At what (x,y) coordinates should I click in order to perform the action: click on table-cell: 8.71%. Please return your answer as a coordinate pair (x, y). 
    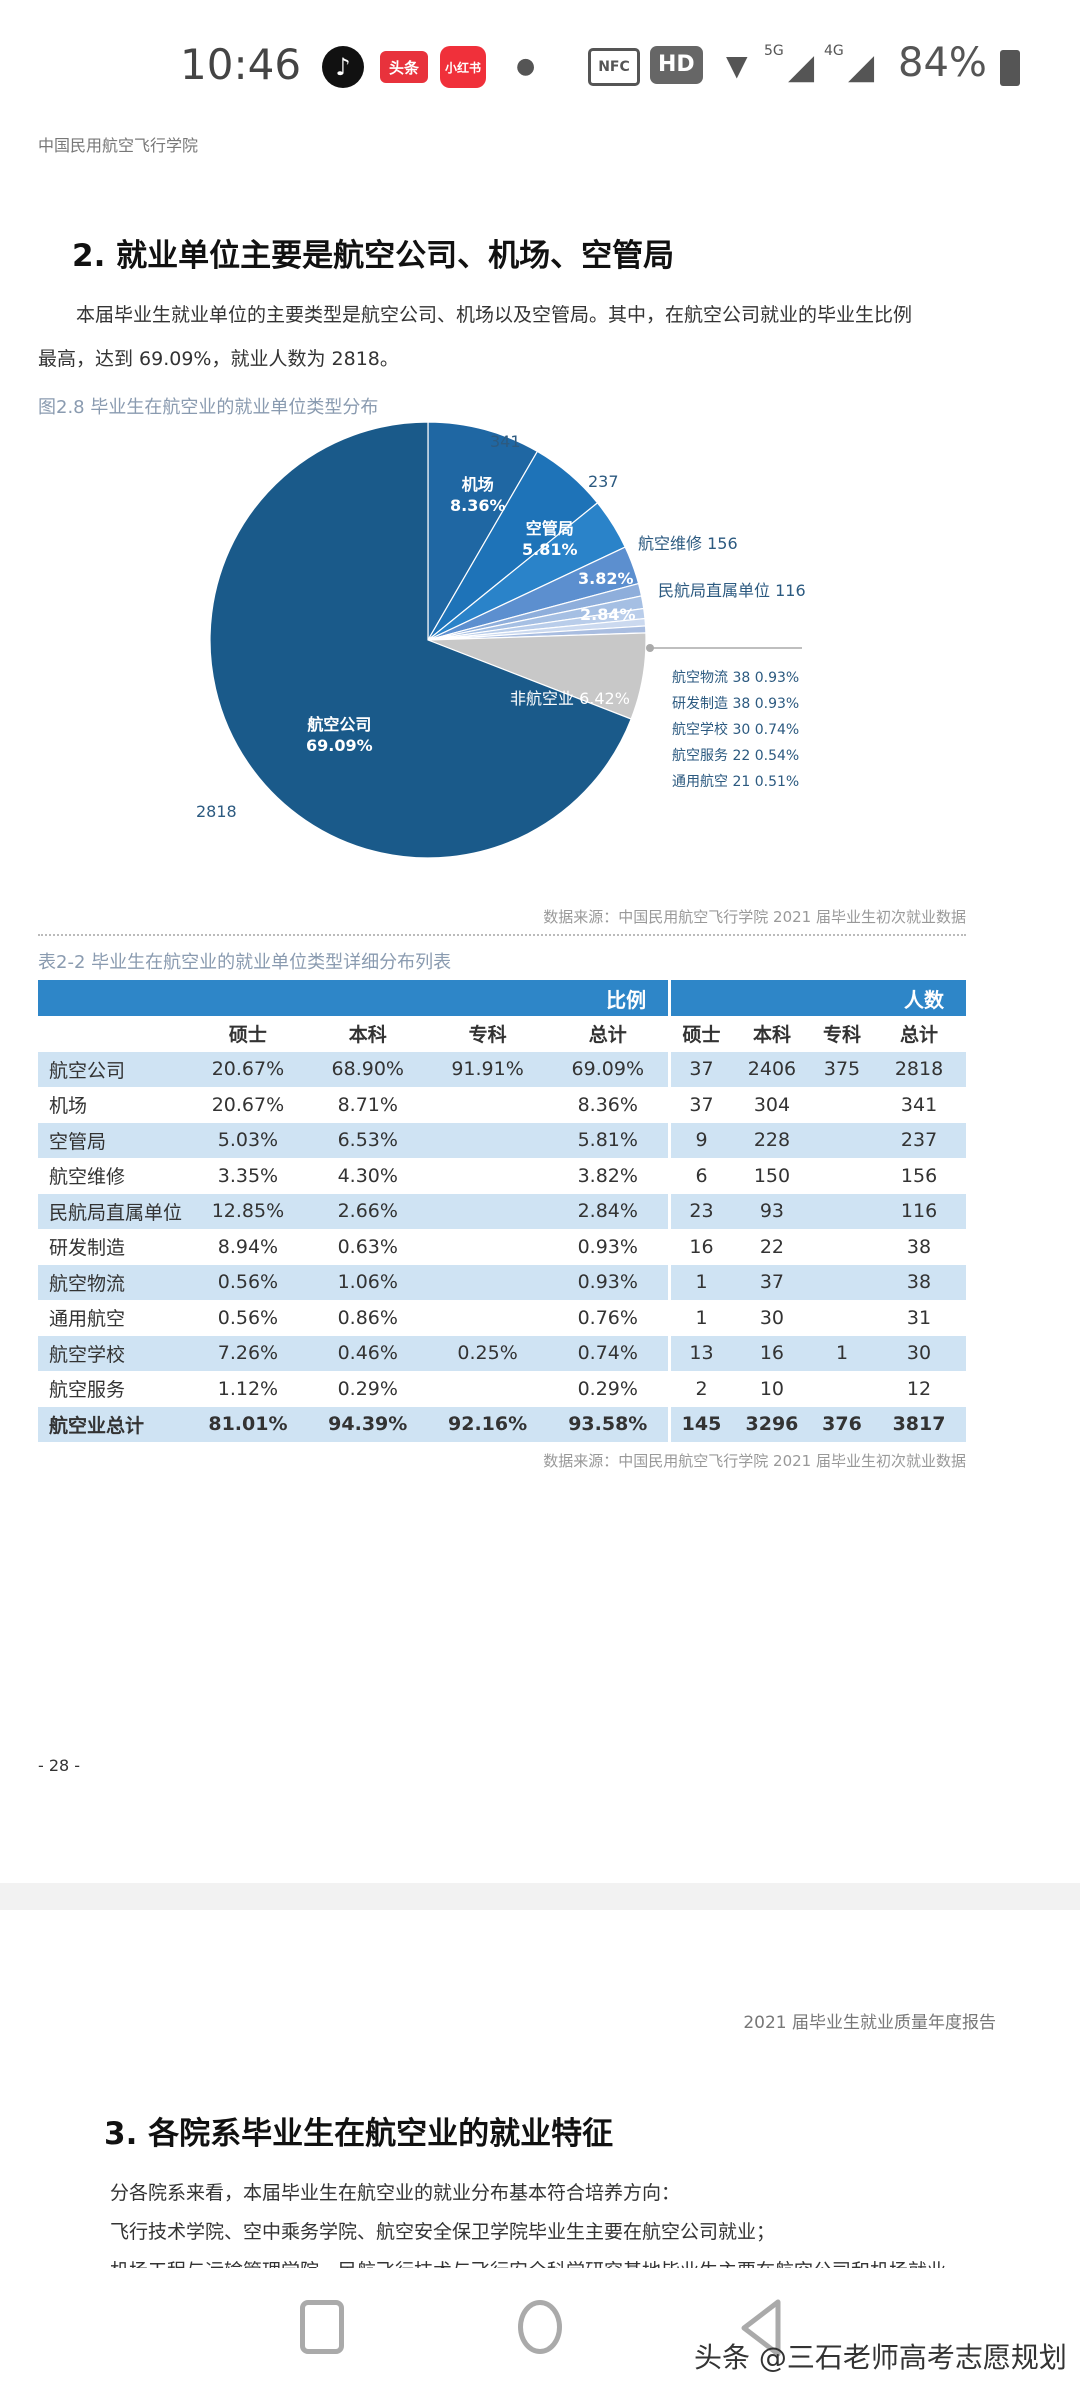
    Looking at the image, I should click on (367, 1104).